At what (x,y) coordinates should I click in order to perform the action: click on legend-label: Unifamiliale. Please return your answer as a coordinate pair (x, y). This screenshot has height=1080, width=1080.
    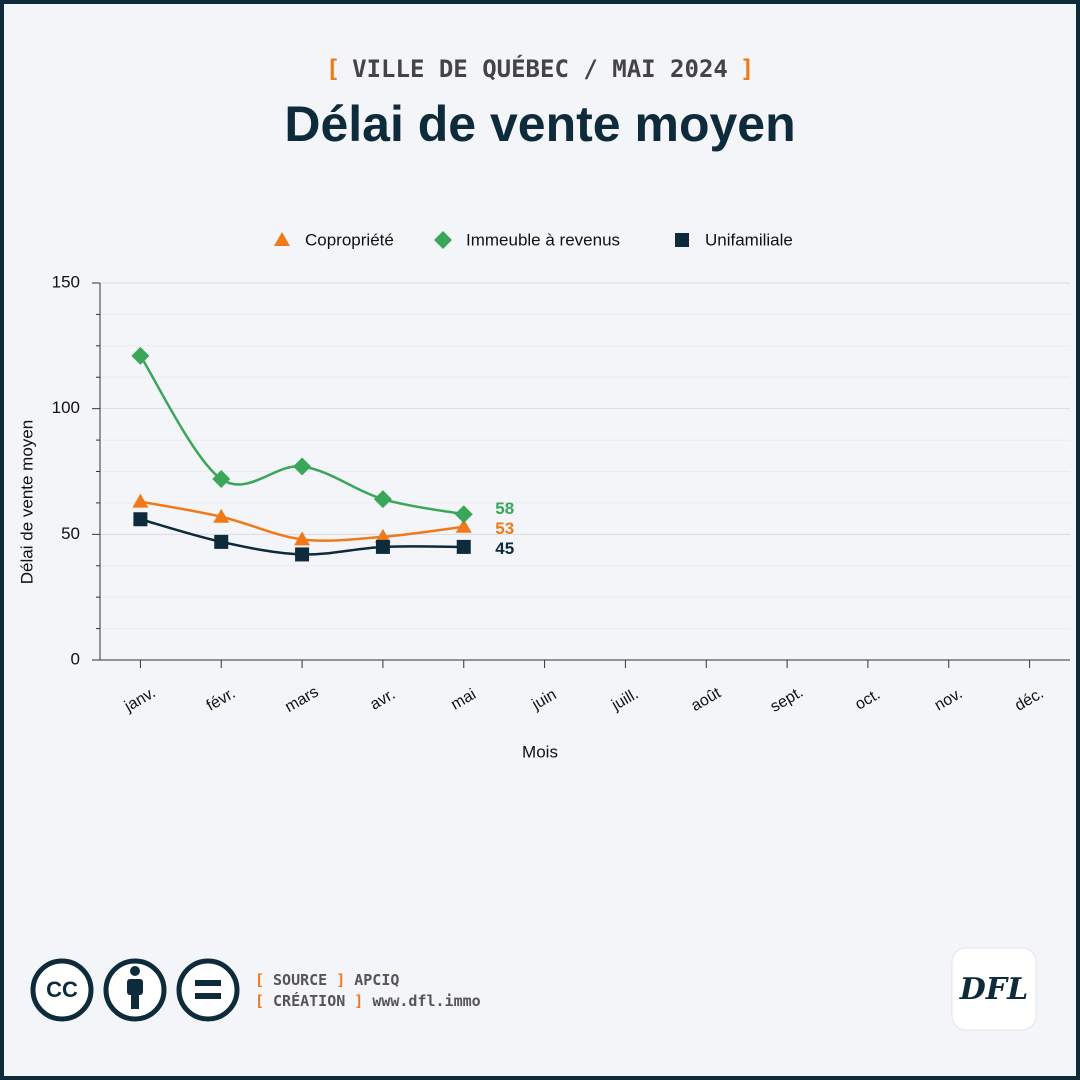
    Looking at the image, I should click on (749, 239).